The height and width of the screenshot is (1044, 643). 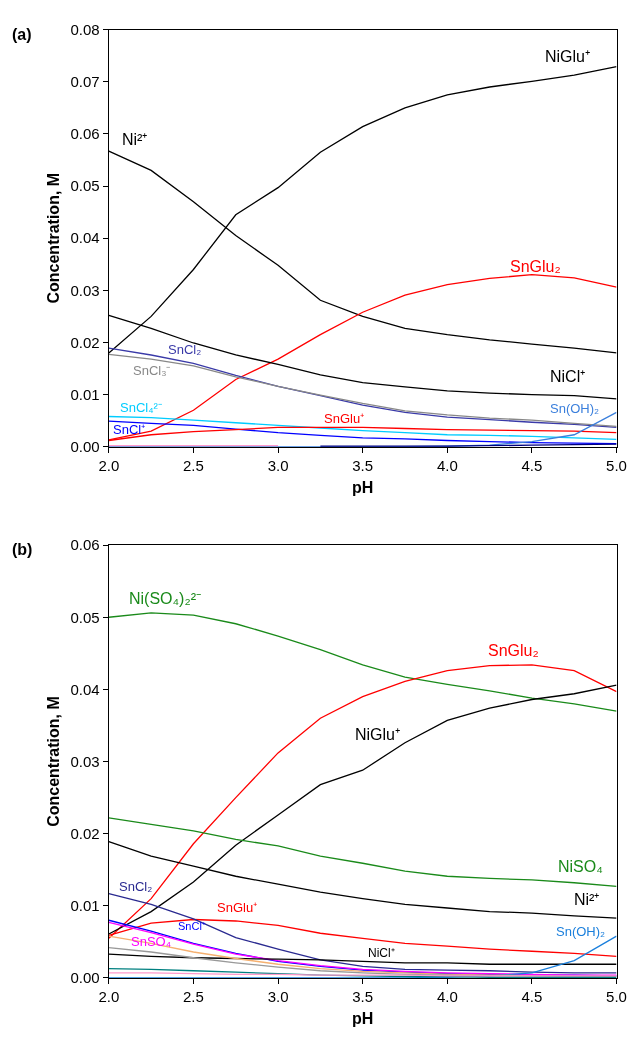 I want to click on chart-title: (b), so click(x=22, y=549).